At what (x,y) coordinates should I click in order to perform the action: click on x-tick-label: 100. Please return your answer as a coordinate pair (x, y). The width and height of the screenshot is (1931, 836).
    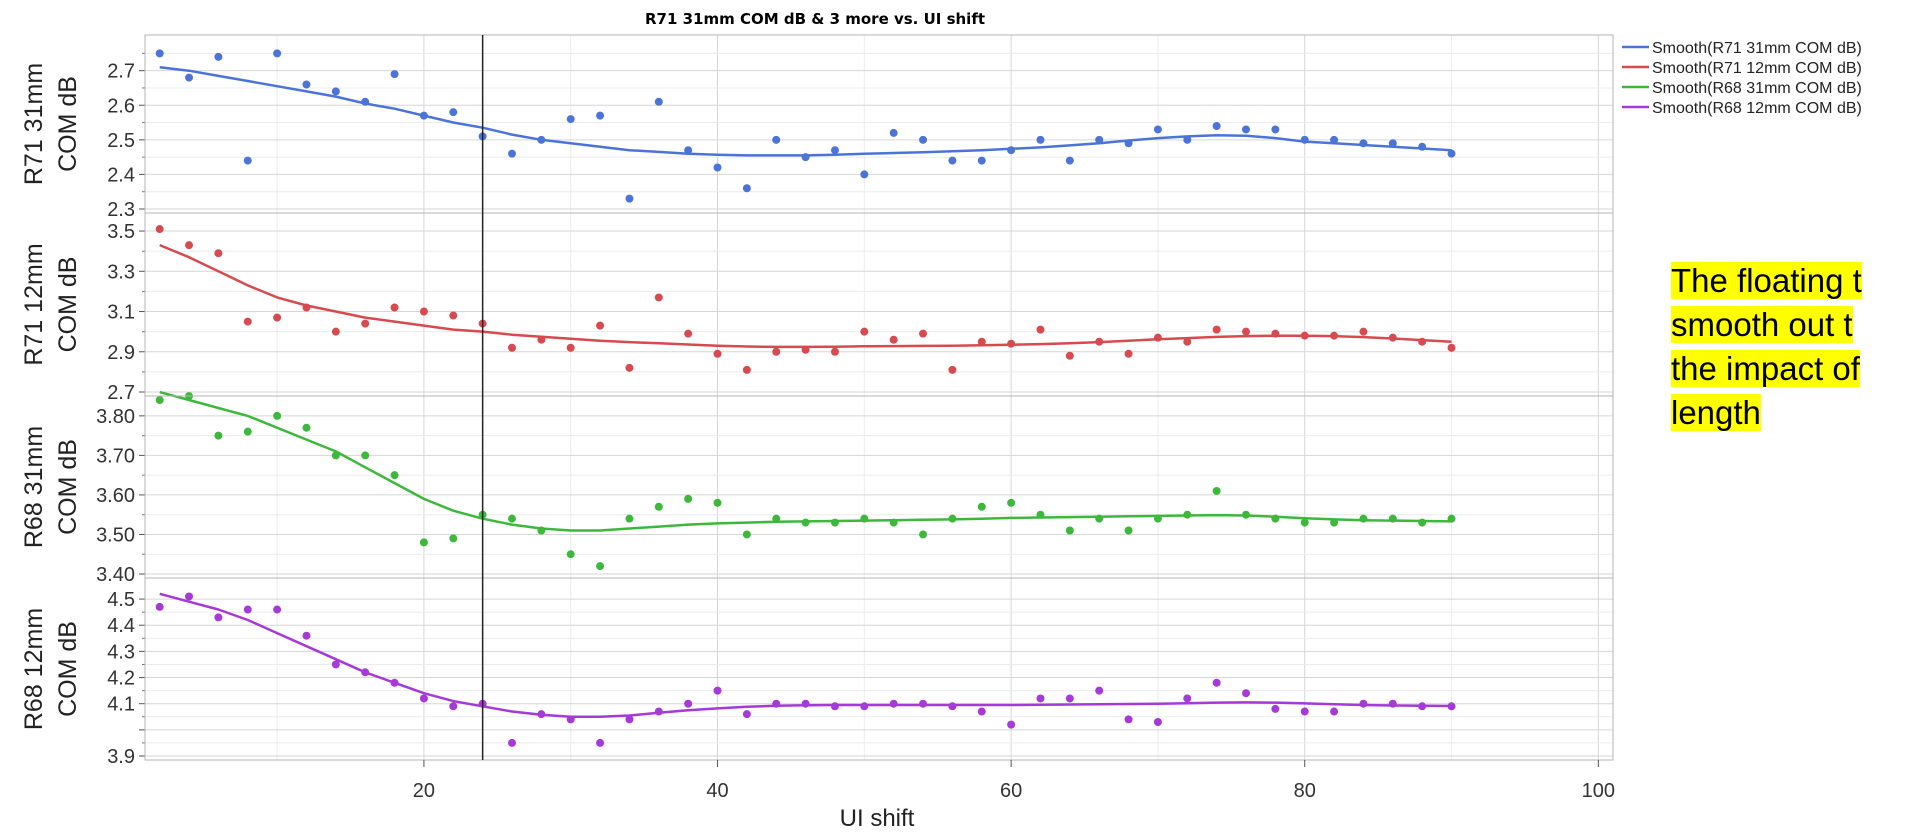
    Looking at the image, I should click on (1598, 791).